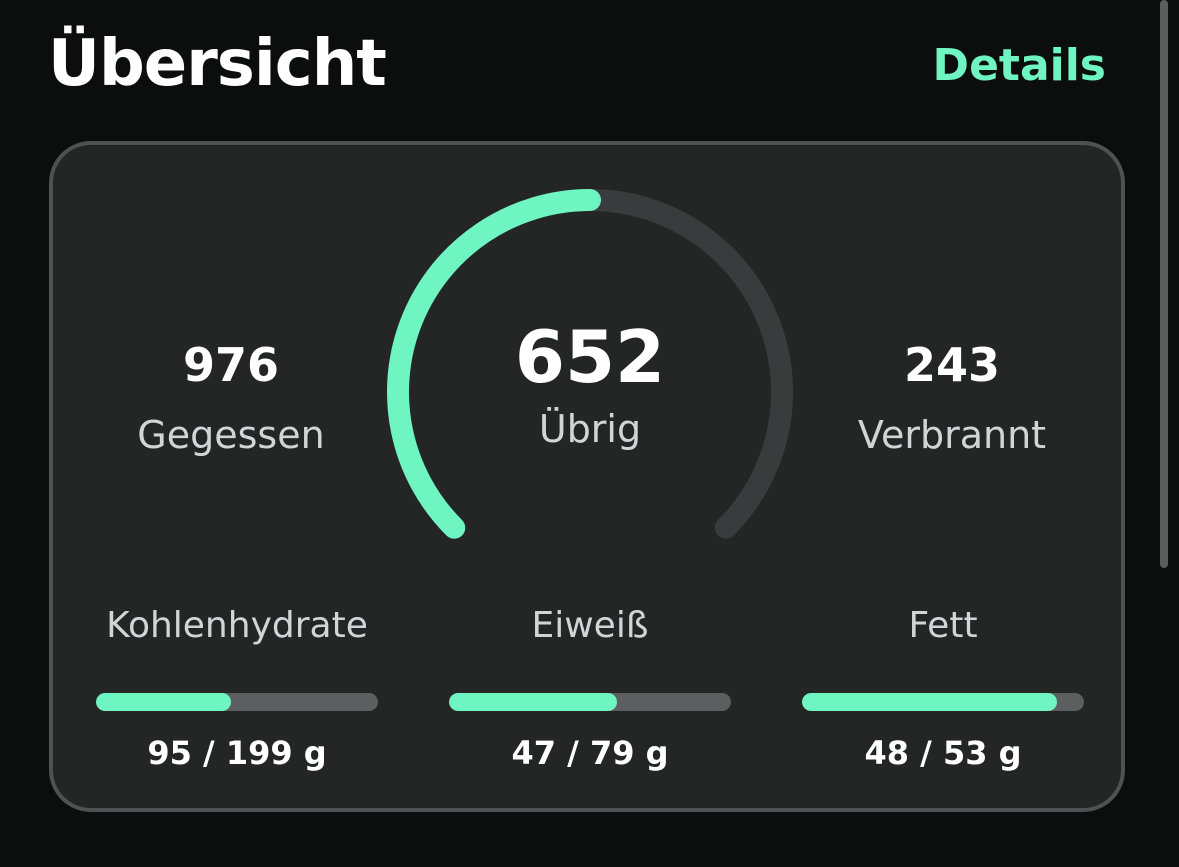 The height and width of the screenshot is (867, 1179). What do you see at coordinates (231, 365) in the screenshot?
I see `eaten-value: 976` at bounding box center [231, 365].